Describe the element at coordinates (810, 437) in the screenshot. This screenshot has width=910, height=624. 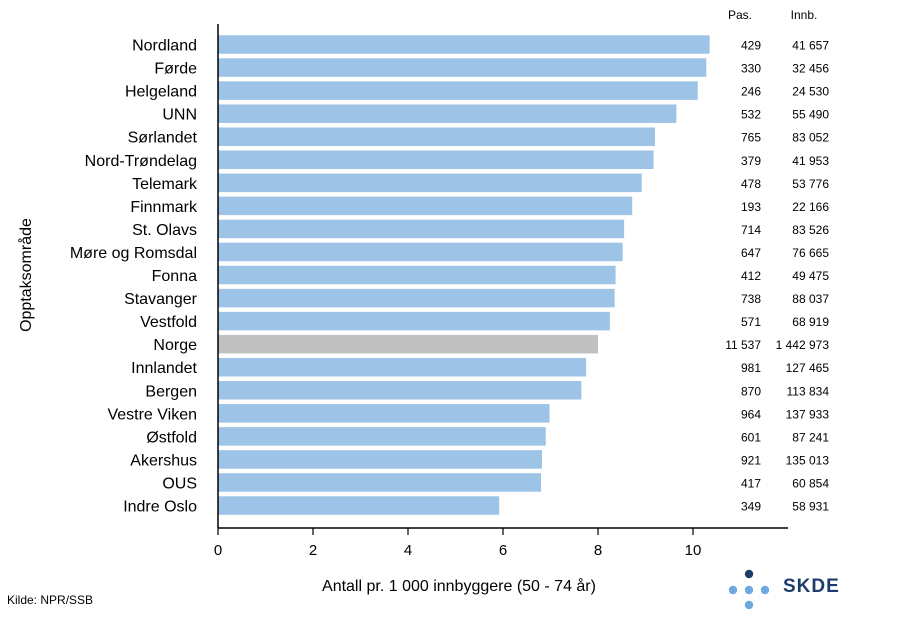
I see `innb-value-17: 87 241` at that location.